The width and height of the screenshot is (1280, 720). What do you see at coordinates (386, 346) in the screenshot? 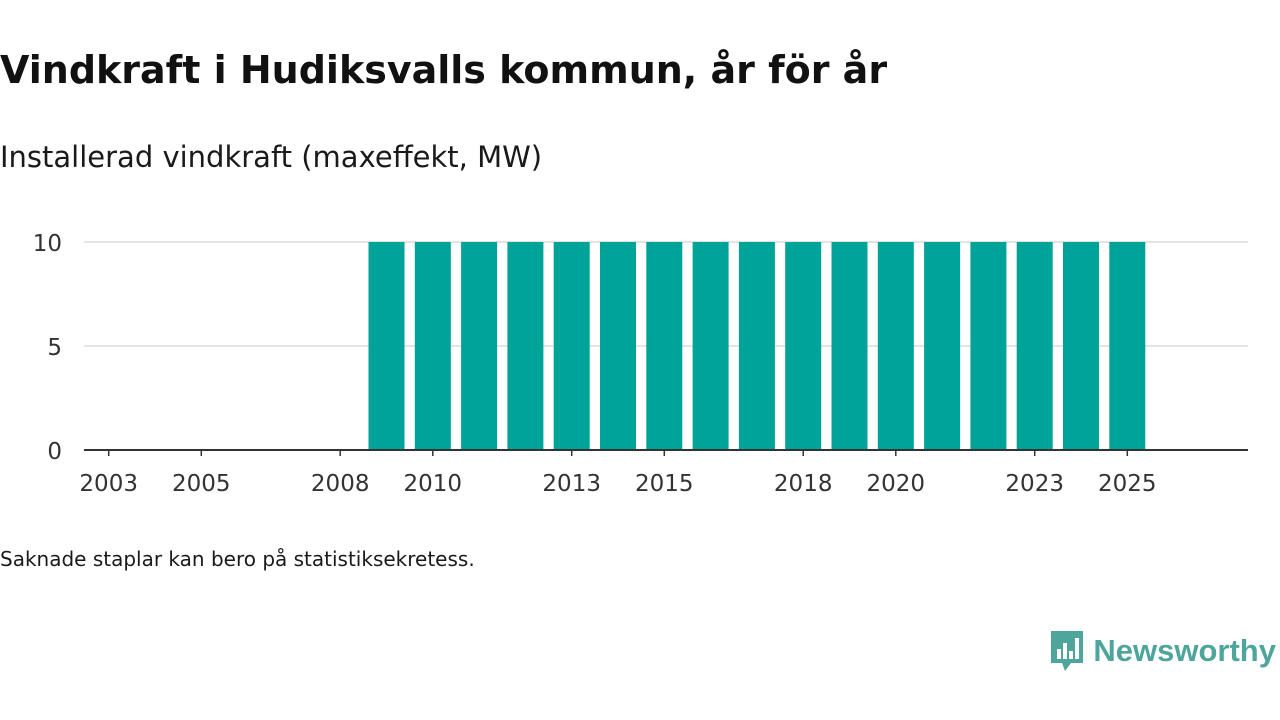
I see `bar-2009` at bounding box center [386, 346].